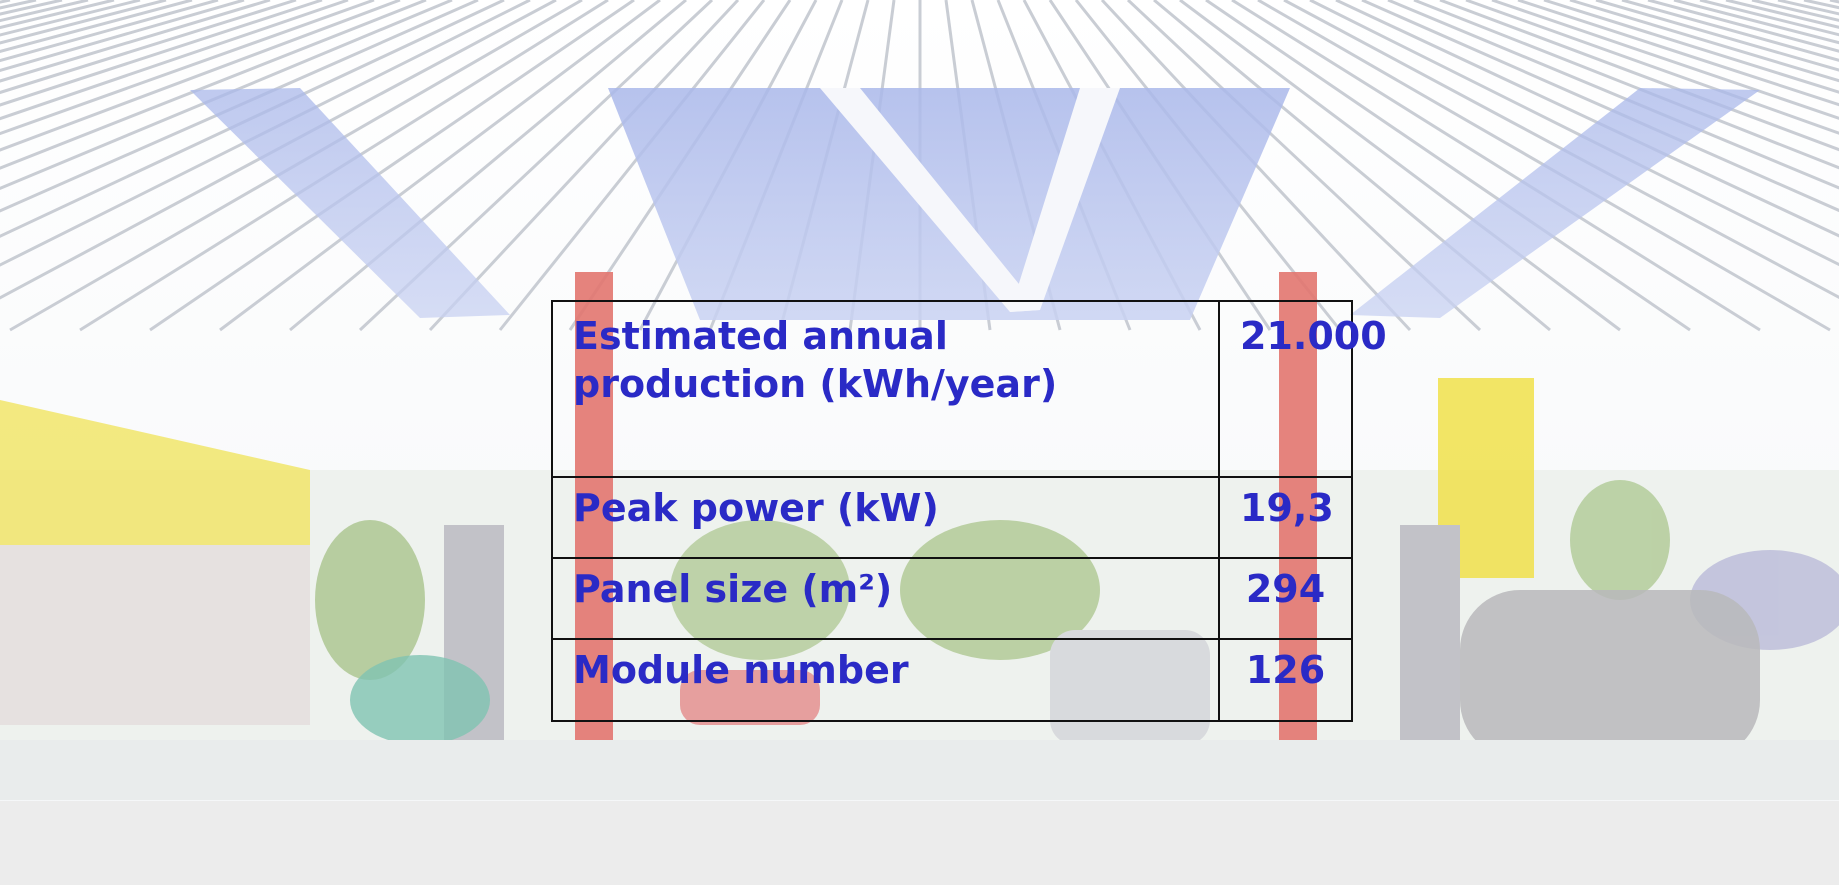 The width and height of the screenshot is (1839, 885). What do you see at coordinates (885, 517) in the screenshot?
I see `row-label: Peak power (kW)` at bounding box center [885, 517].